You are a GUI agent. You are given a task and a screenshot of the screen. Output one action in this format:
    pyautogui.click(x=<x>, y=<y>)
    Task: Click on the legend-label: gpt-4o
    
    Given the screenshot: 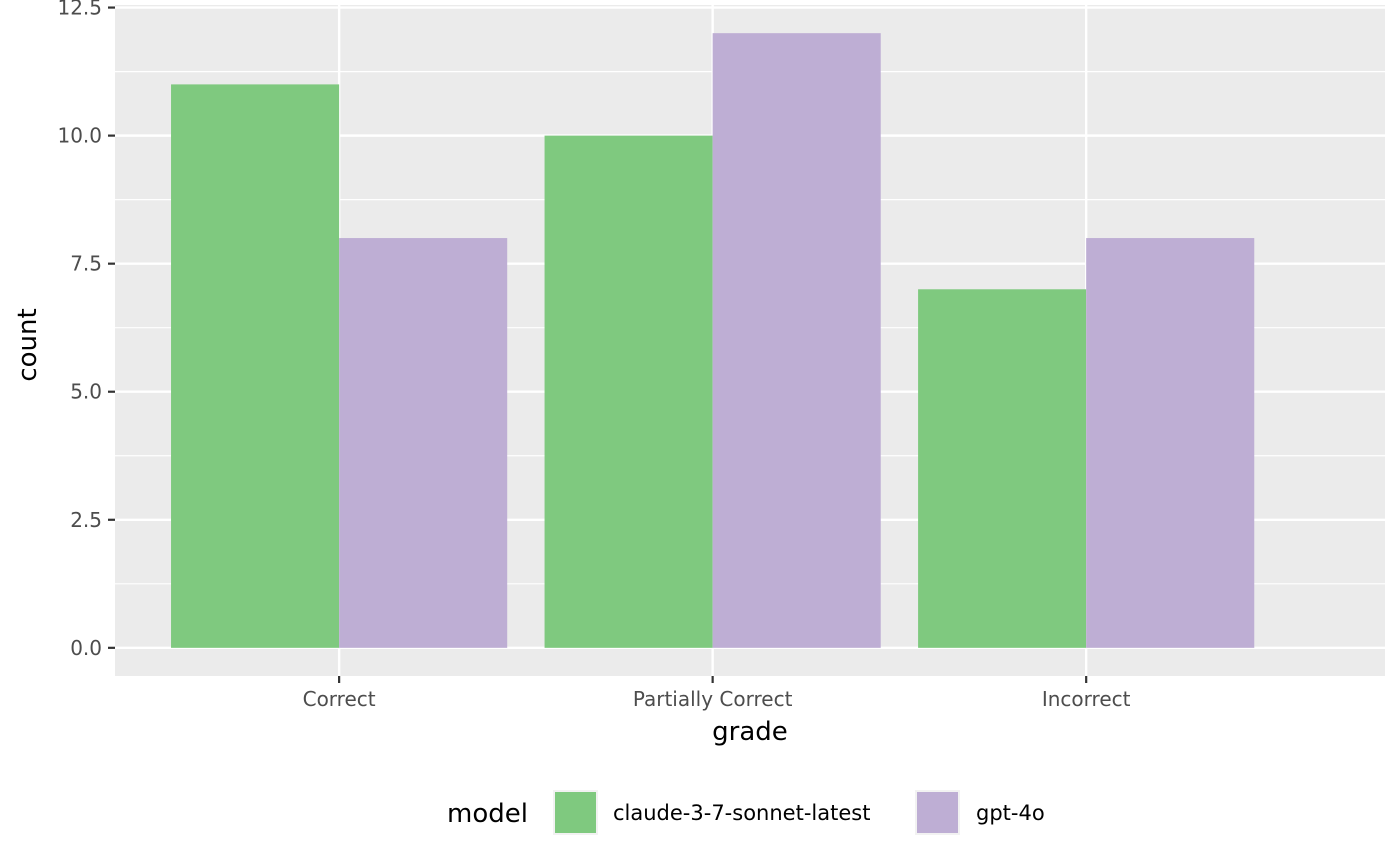 What is the action you would take?
    pyautogui.click(x=1010, y=813)
    